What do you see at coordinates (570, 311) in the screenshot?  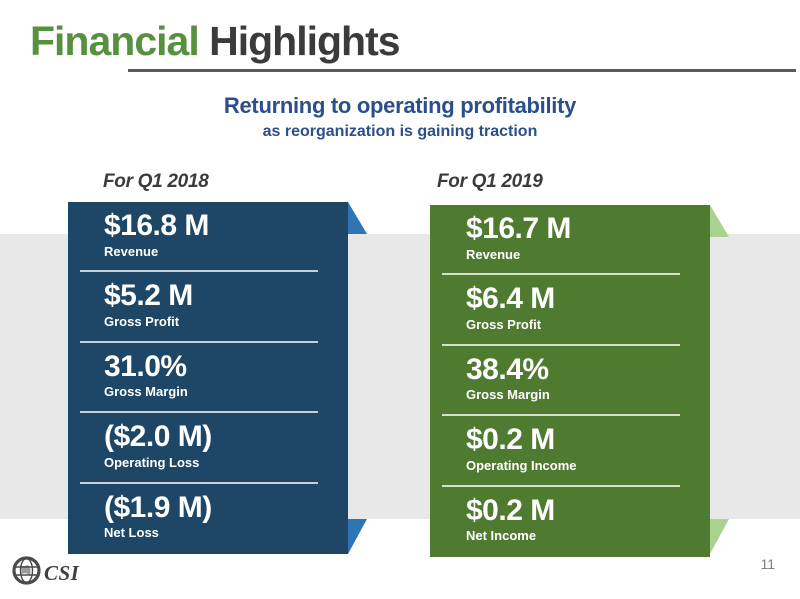 I see `metric-gross-profit-2019: $6.4 M Gross Profit` at bounding box center [570, 311].